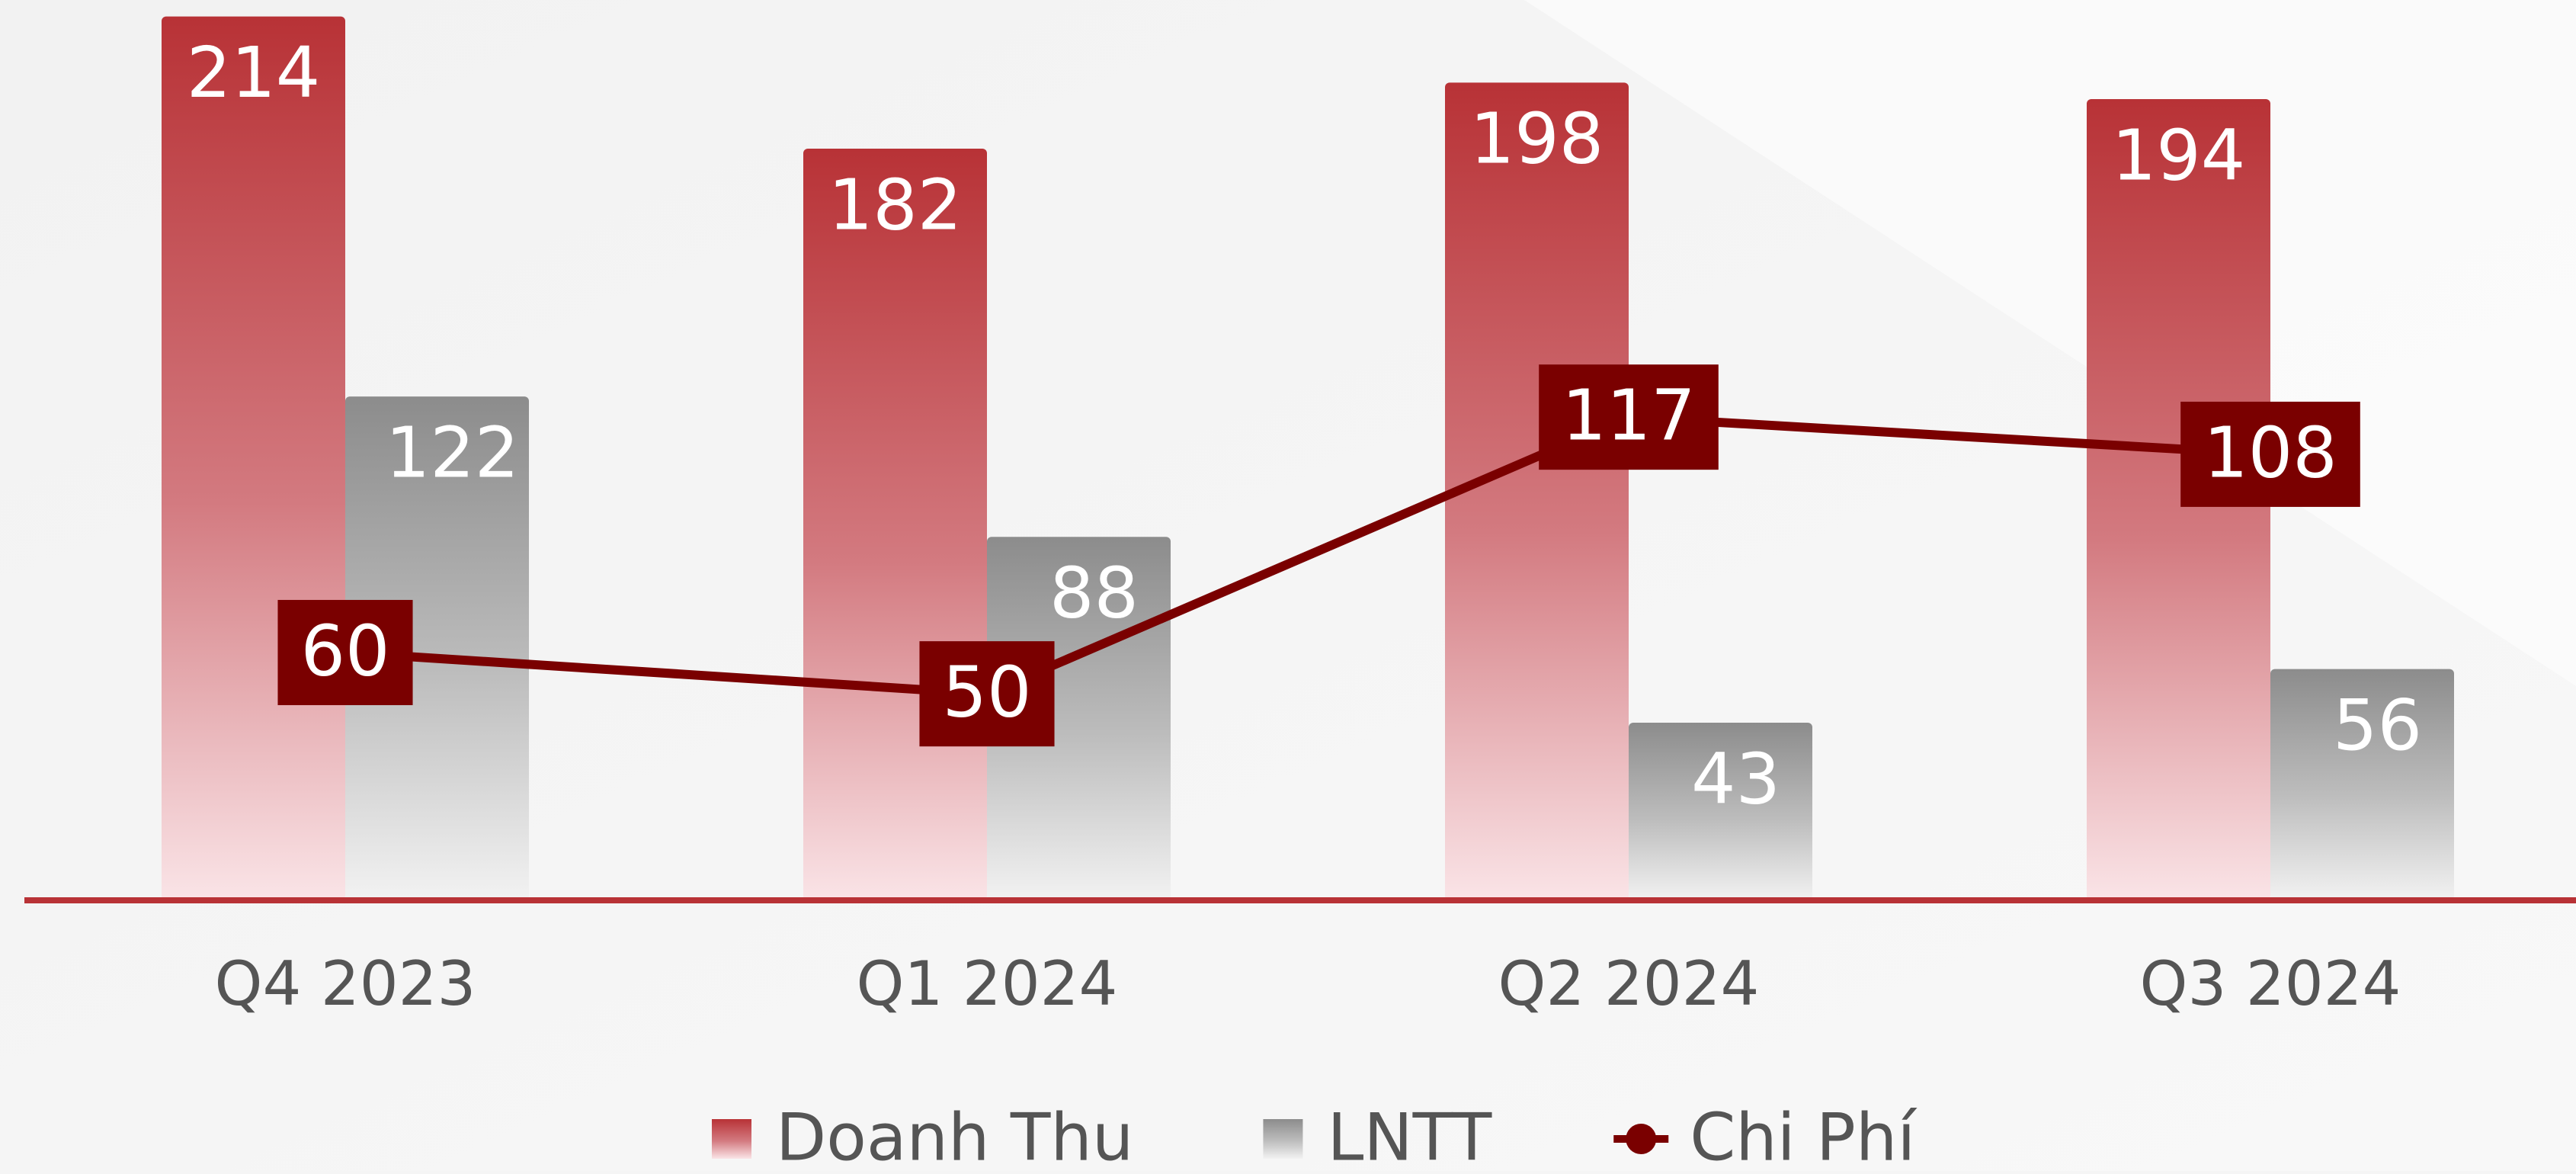  Describe the element at coordinates (254, 73) in the screenshot. I see `bar-value-label: 214` at that location.